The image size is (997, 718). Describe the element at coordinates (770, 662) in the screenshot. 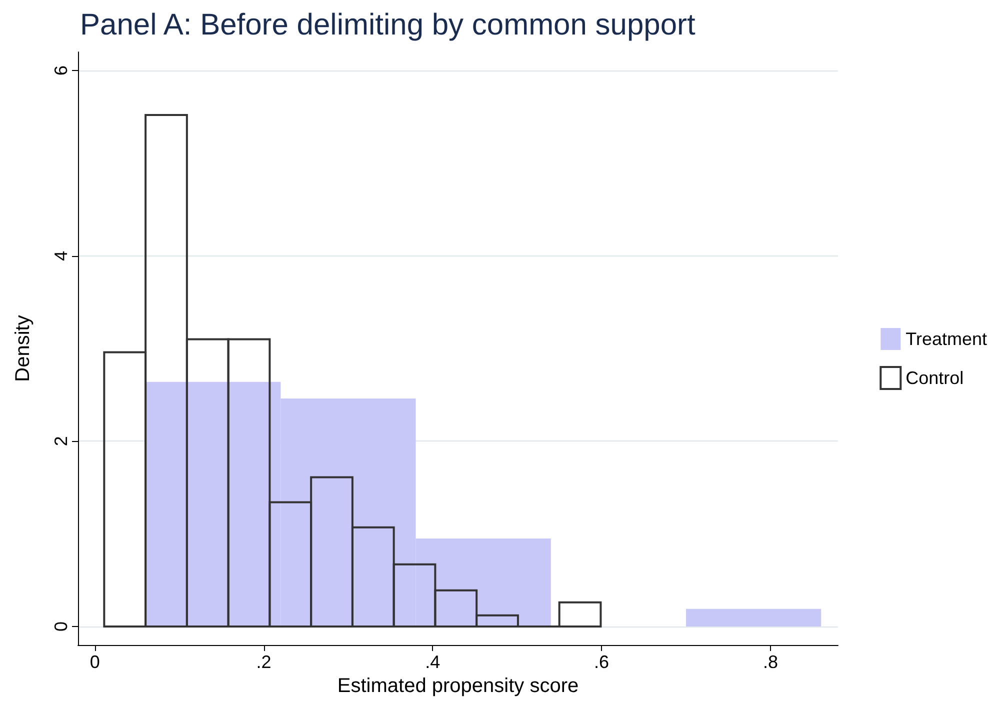

I see `x-tick-label: .8` at that location.